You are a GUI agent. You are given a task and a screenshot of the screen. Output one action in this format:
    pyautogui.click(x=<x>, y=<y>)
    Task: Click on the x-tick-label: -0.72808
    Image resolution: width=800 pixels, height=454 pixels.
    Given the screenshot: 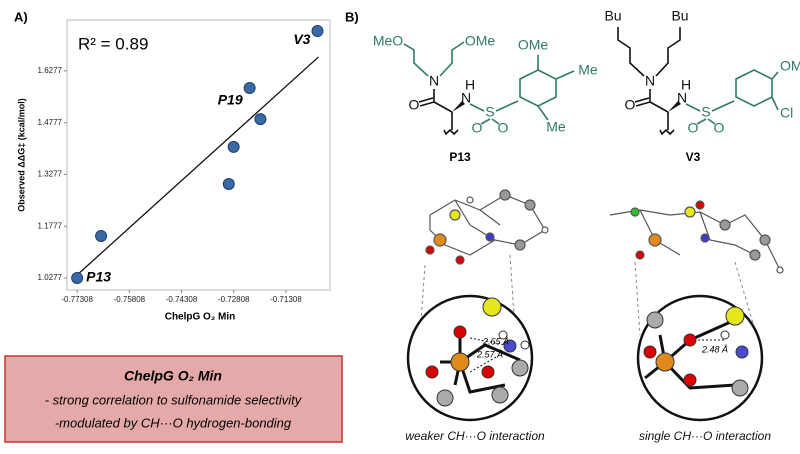 What is the action you would take?
    pyautogui.click(x=234, y=299)
    